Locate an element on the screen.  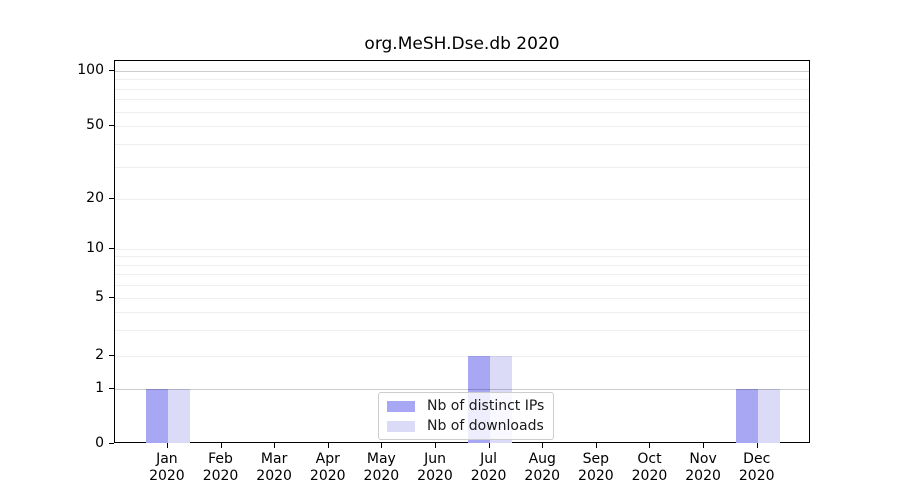
bar-distinct-ips-dec is located at coordinates (746, 416).